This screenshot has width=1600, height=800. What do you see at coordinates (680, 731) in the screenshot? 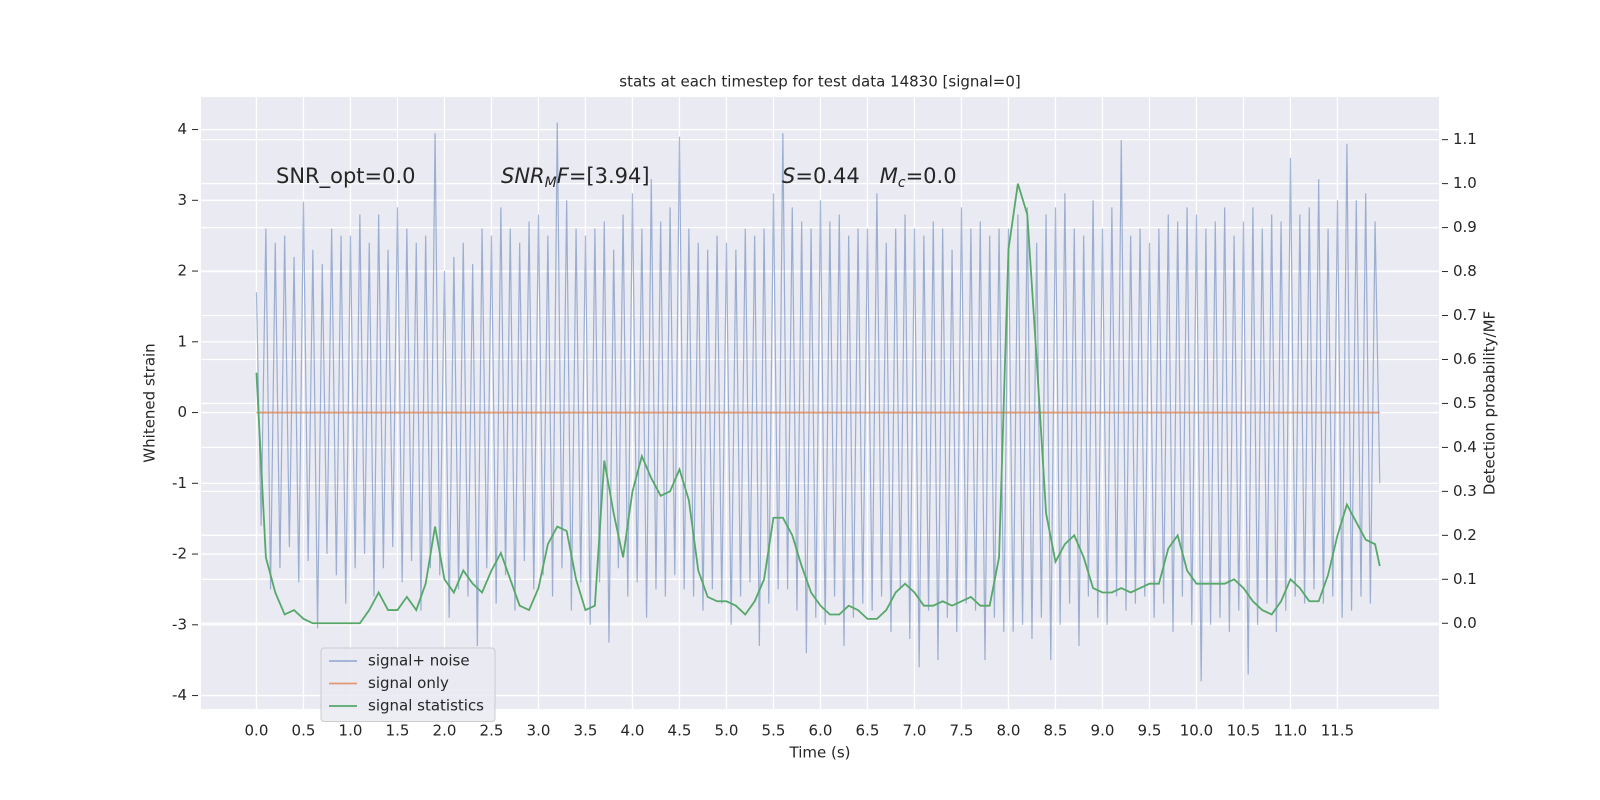
I see `x-tick-label: 4.5` at bounding box center [680, 731].